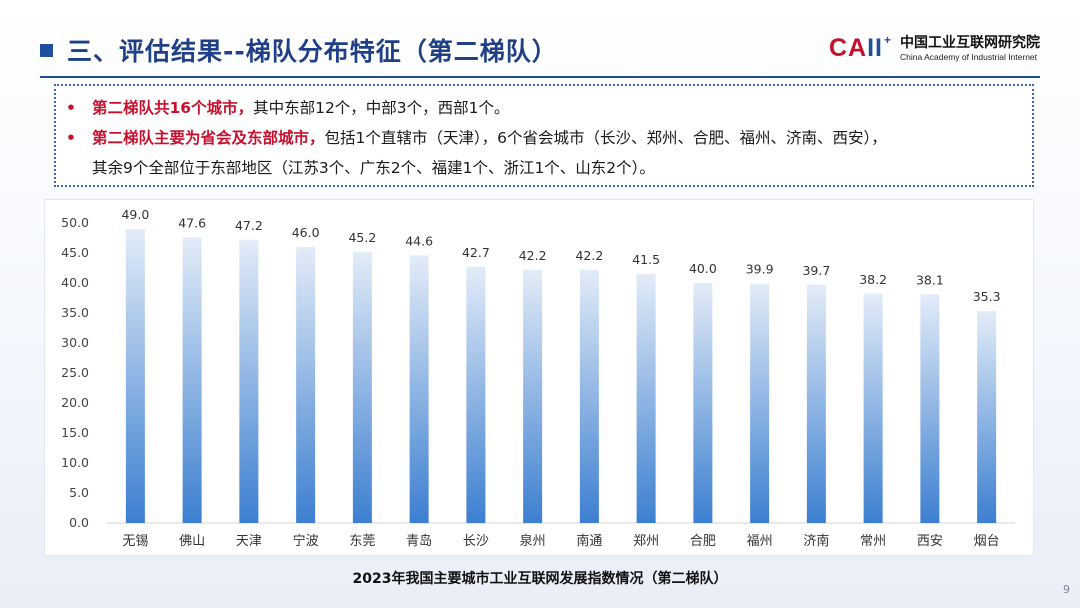 The width and height of the screenshot is (1080, 608). What do you see at coordinates (703, 268) in the screenshot?
I see `bar-value-label: 40.0` at bounding box center [703, 268].